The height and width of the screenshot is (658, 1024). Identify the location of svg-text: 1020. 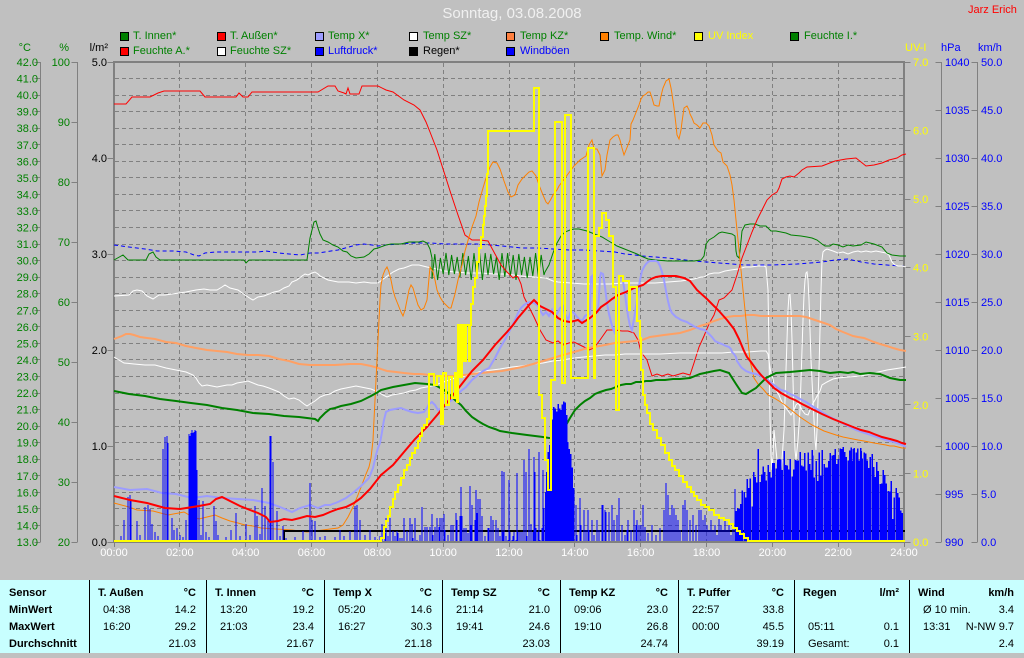
(957, 255).